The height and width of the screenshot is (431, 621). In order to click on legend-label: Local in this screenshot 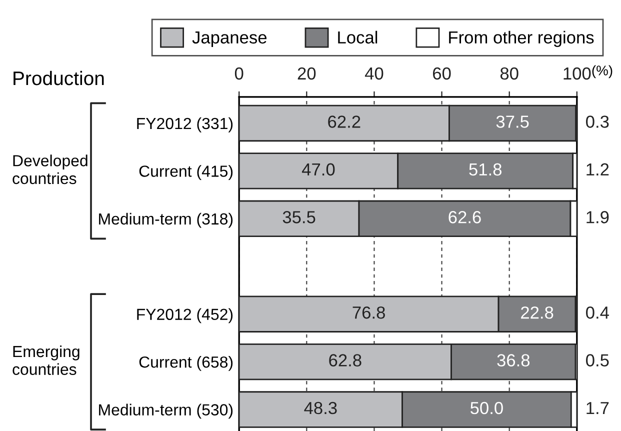, I will do `click(358, 37)`.